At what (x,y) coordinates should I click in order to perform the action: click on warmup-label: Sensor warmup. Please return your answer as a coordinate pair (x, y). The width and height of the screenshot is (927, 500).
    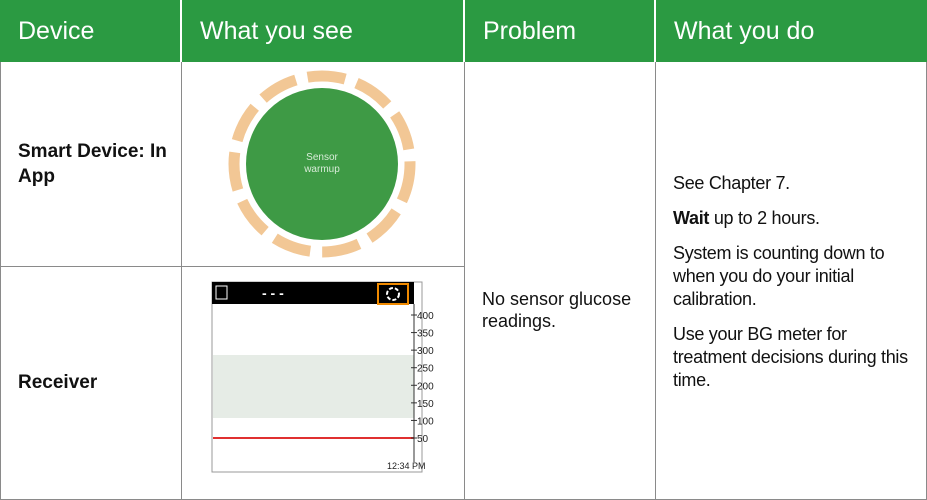
    Looking at the image, I should click on (321, 163).